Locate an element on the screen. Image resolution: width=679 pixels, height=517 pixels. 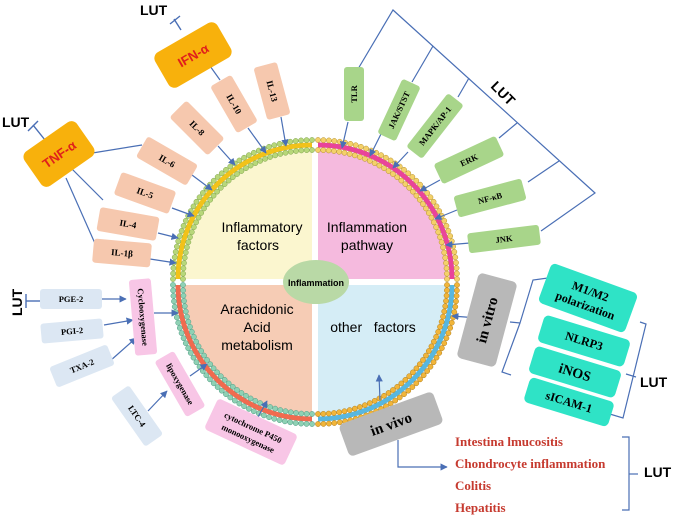
in-vitro-box: in vitro is located at coordinates (487, 320).